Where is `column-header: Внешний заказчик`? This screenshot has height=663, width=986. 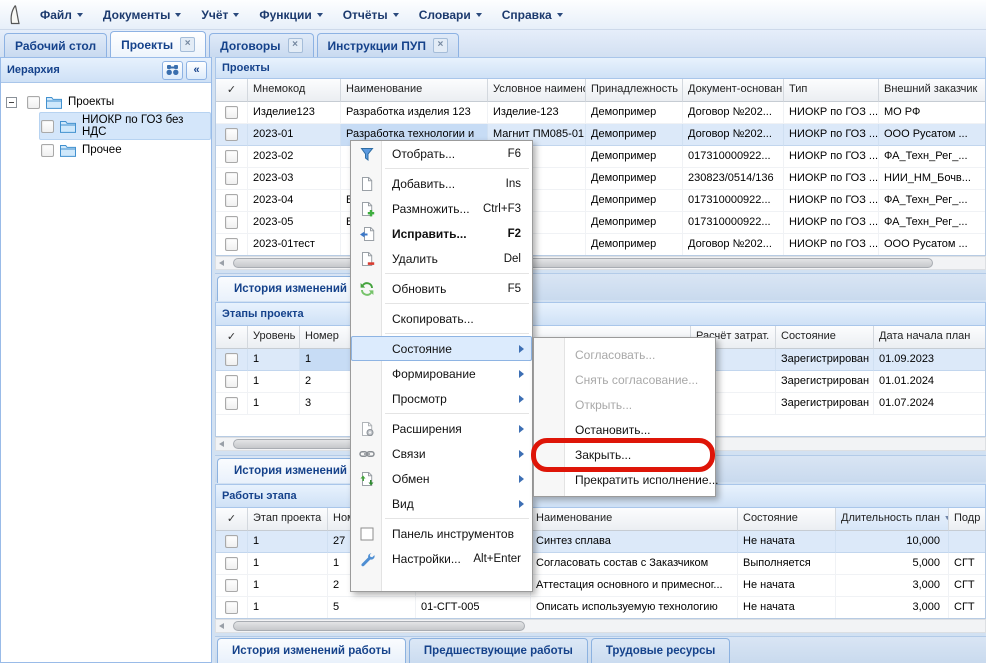 column-header: Внешний заказчик is located at coordinates (932, 90).